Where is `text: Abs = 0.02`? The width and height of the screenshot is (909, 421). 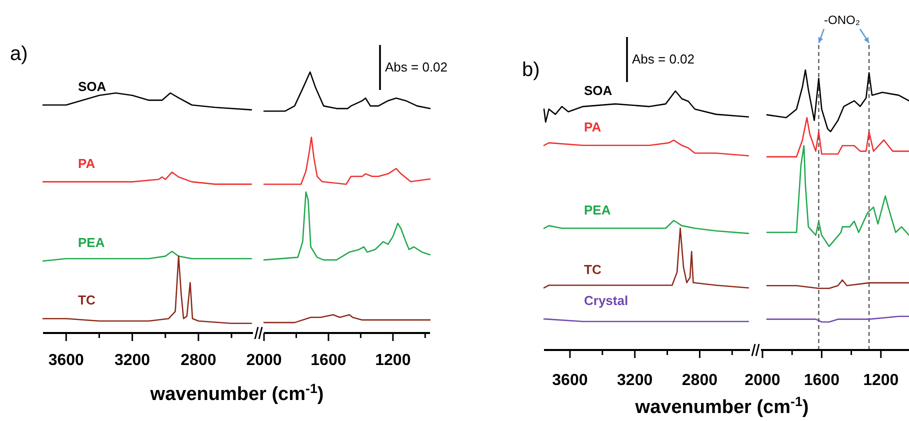
text: Abs = 0.02 is located at coordinates (663, 59).